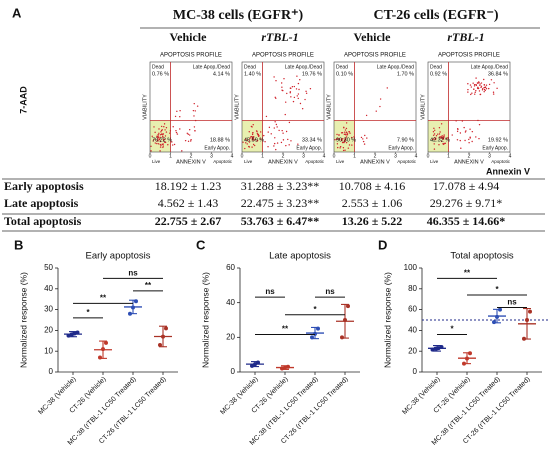  I want to click on table-cell: 29.276 ± 9.71*, so click(466, 203).